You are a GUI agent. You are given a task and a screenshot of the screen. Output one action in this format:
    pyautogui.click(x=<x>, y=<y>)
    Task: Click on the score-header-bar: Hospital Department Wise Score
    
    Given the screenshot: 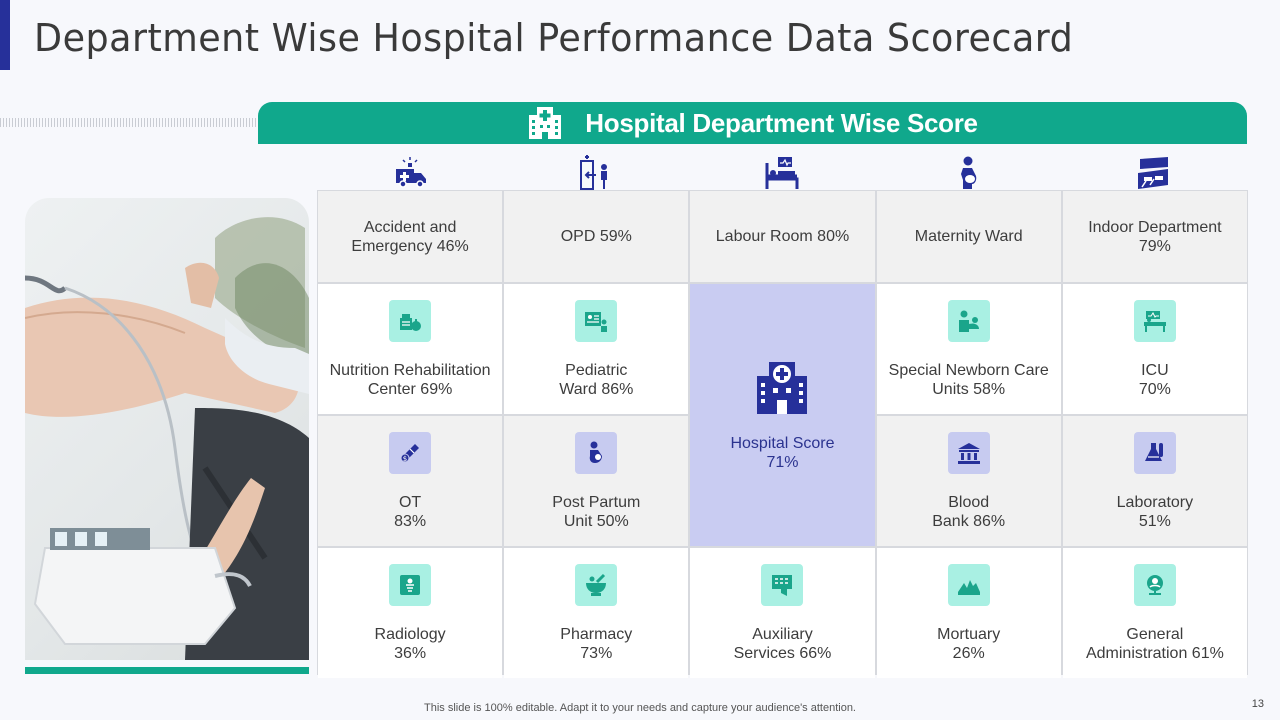 What is the action you would take?
    pyautogui.click(x=752, y=123)
    